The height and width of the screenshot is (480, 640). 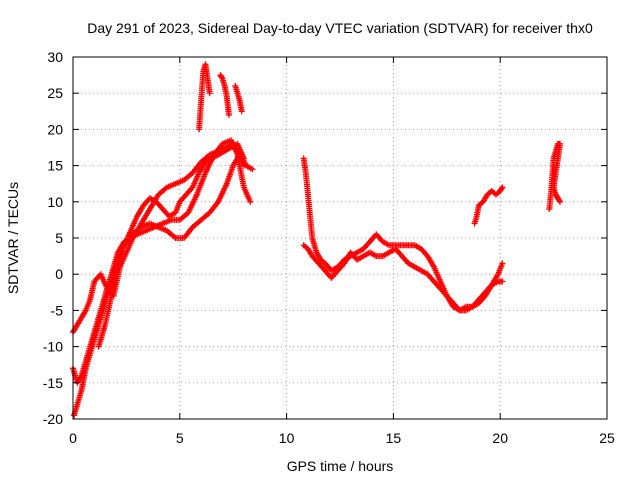 What do you see at coordinates (53, 238) in the screenshot?
I see `y-tick-labels: -20 -15 -10 -5 0 5 10 15 20 25 30` at bounding box center [53, 238].